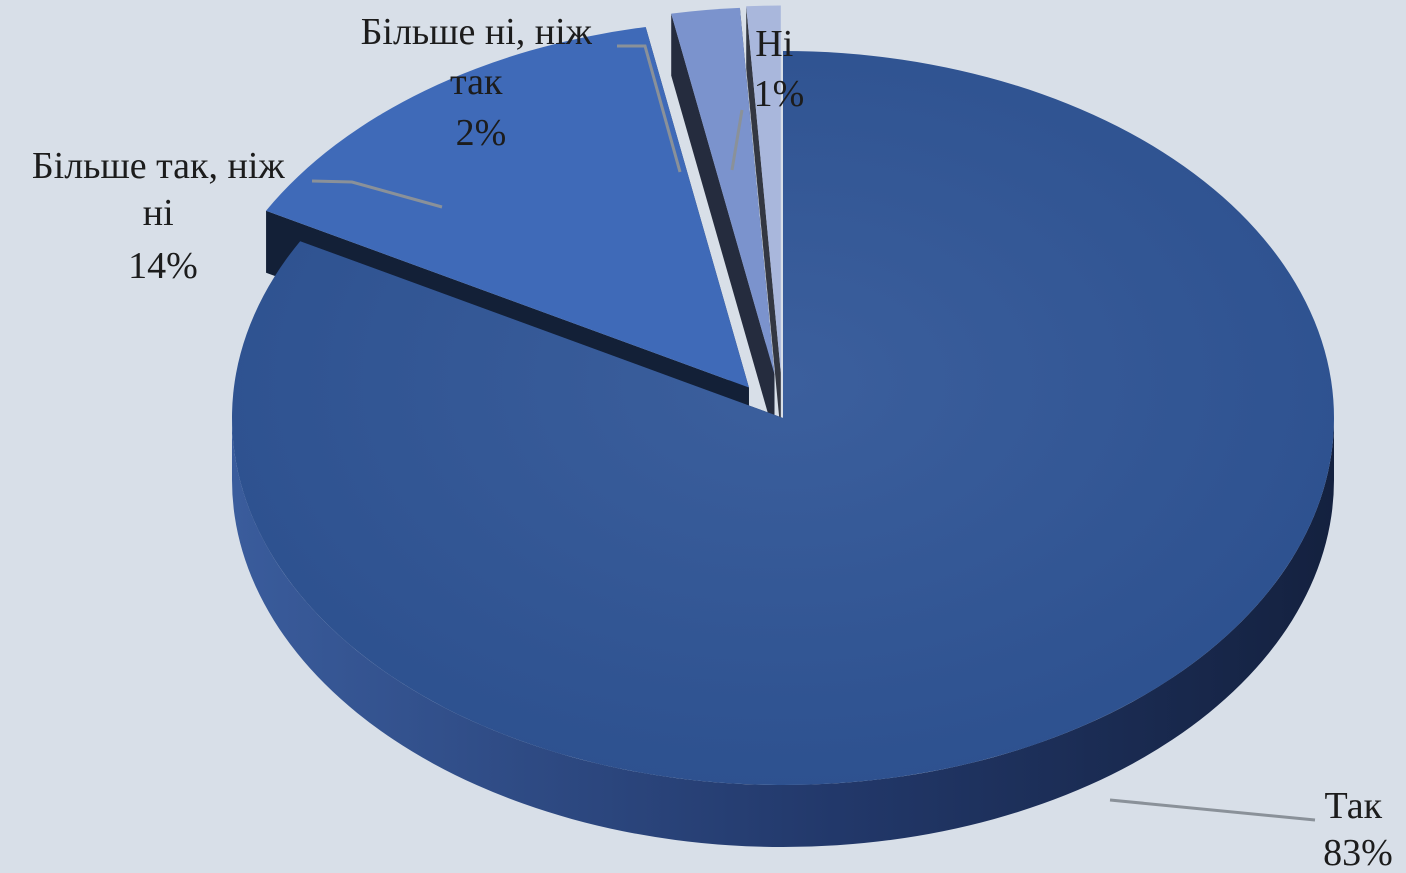 Image resolution: width=1406 pixels, height=873 pixels. I want to click on slice-top-bilshe-tak, so click(507, 207).